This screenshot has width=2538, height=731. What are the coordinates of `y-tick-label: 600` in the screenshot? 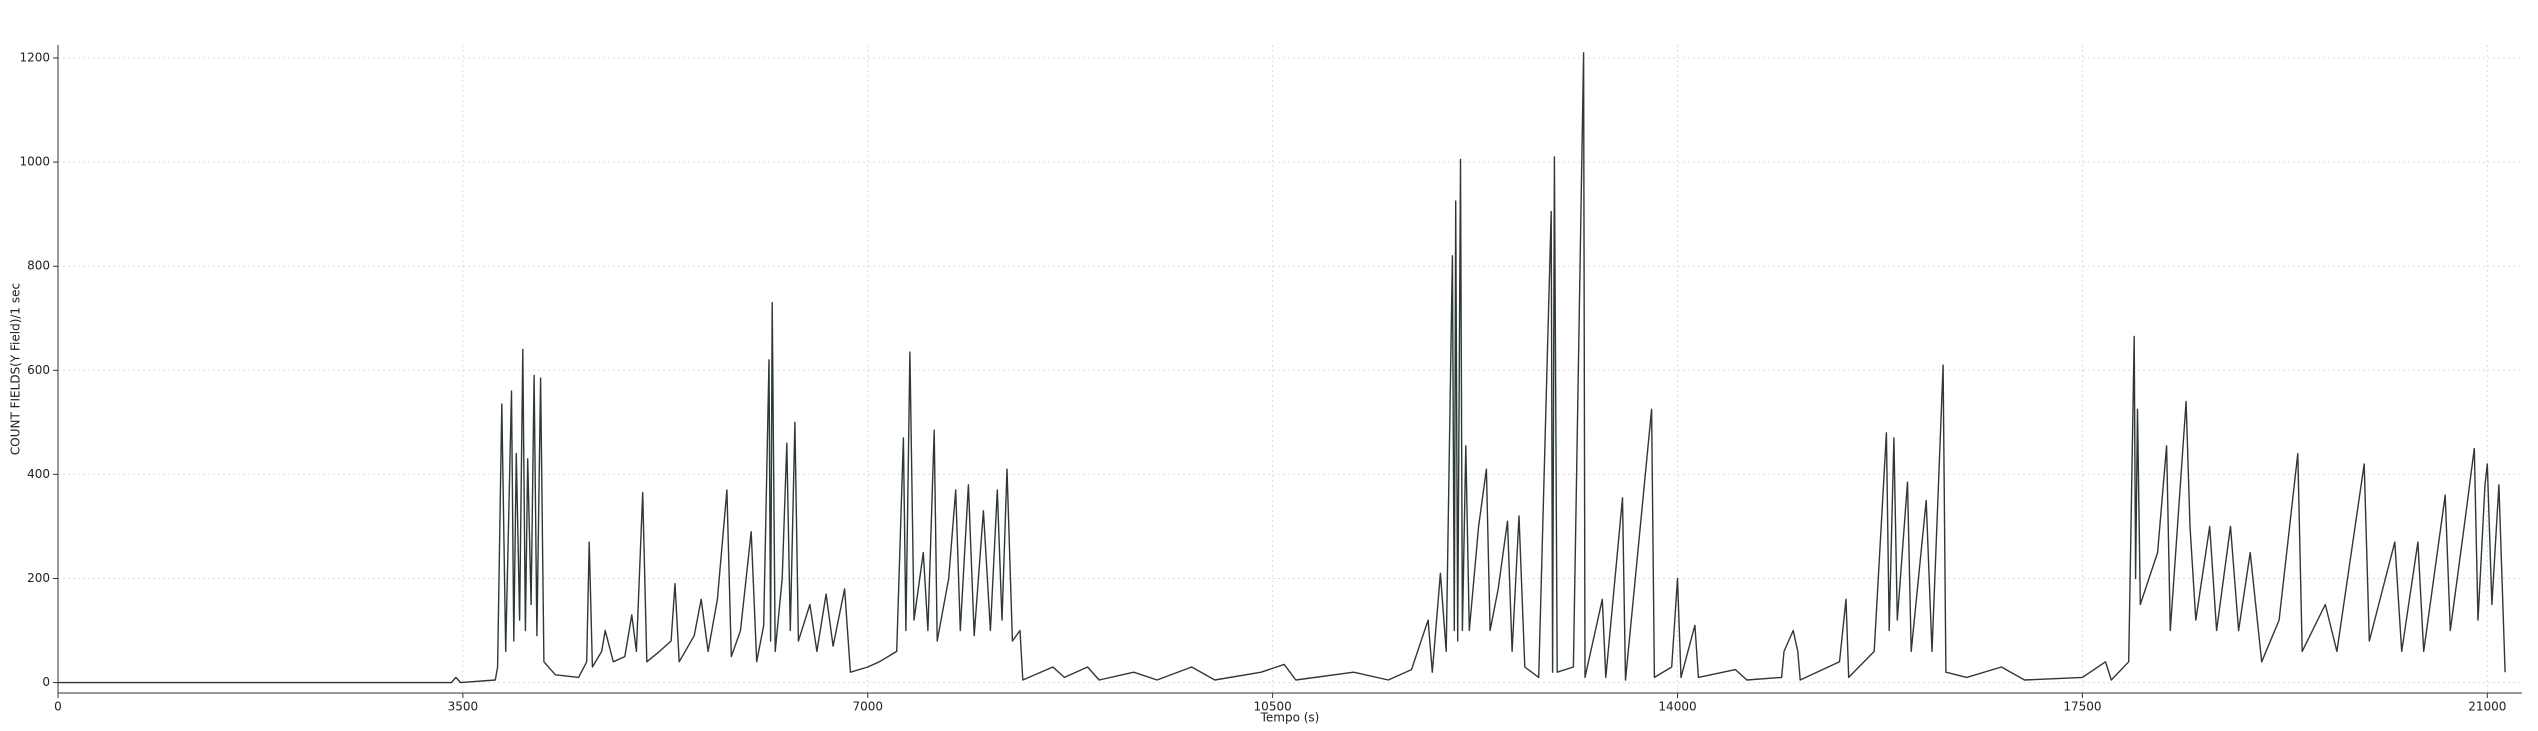 It's located at (38, 370).